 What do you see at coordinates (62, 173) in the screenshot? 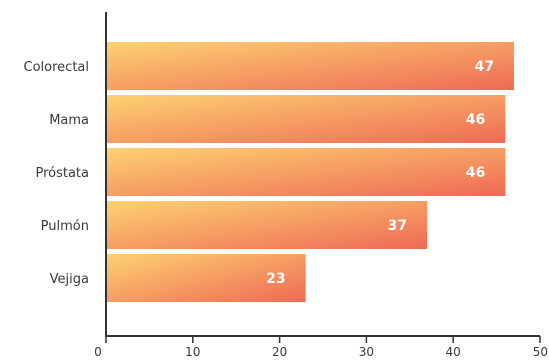
I see `category-label: Próstata` at bounding box center [62, 173].